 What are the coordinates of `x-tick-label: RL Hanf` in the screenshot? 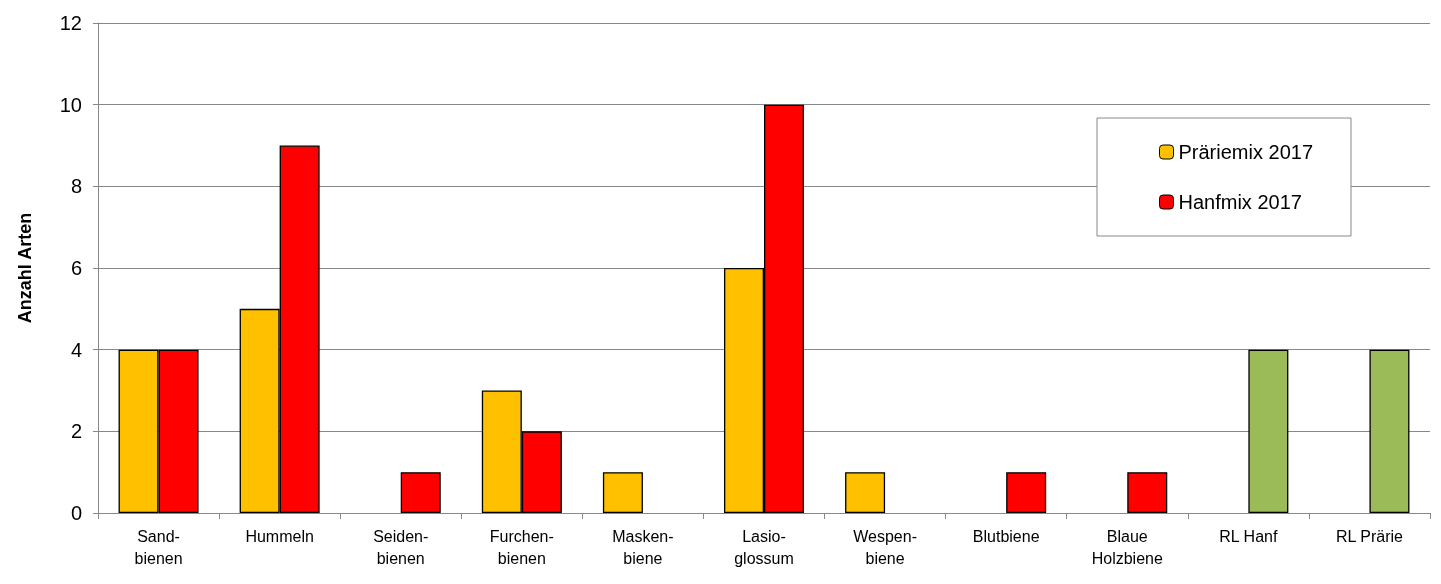 It's located at (1248, 536).